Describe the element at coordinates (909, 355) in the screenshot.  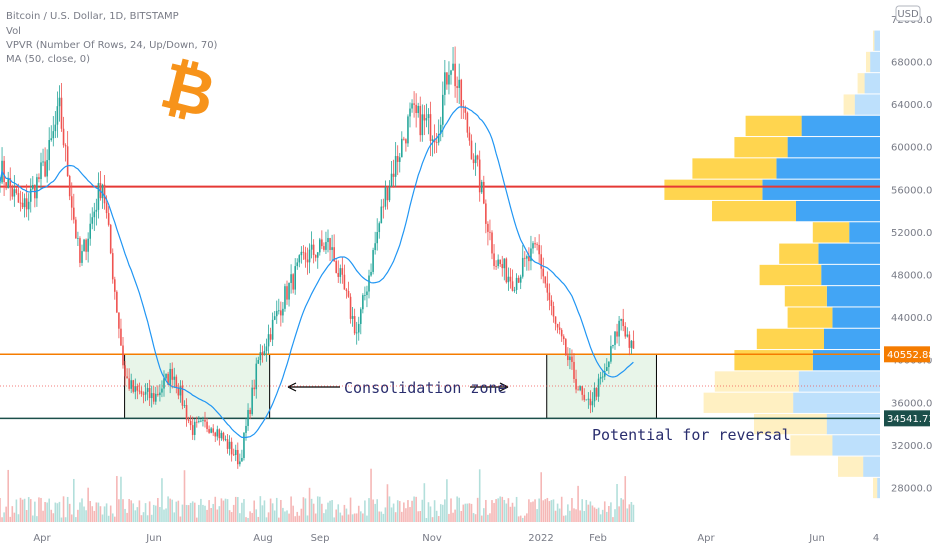
I see `support-upper-price-label: 40552.88` at that location.